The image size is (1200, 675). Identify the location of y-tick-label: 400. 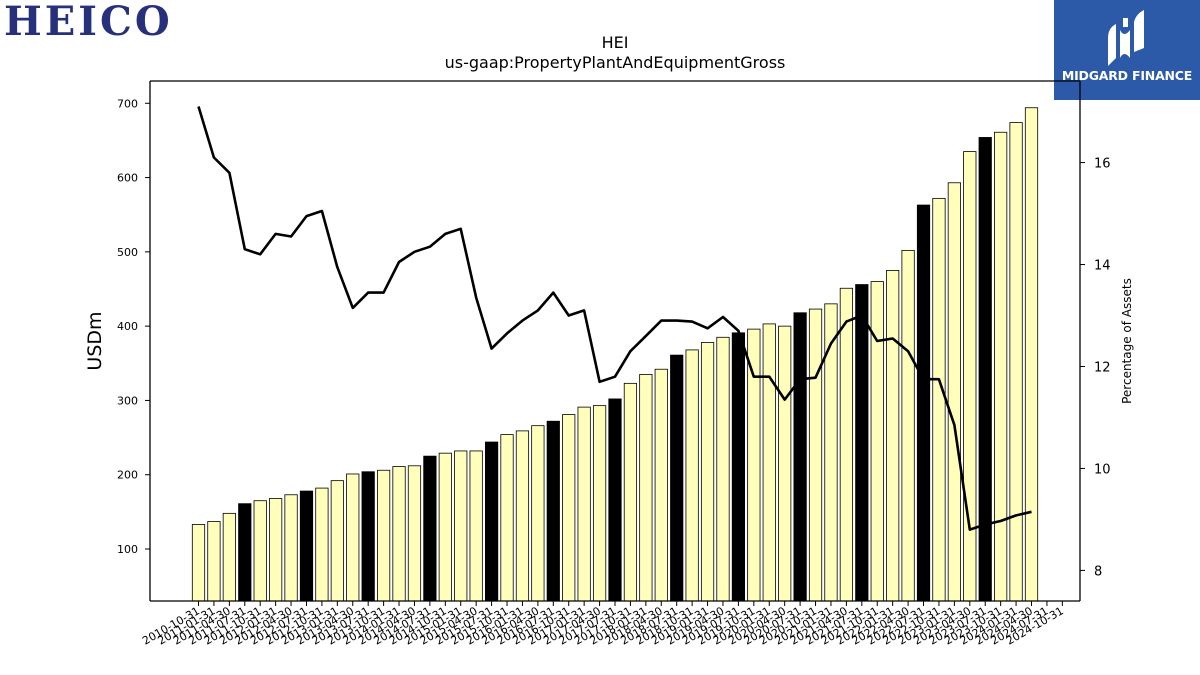
(127, 326).